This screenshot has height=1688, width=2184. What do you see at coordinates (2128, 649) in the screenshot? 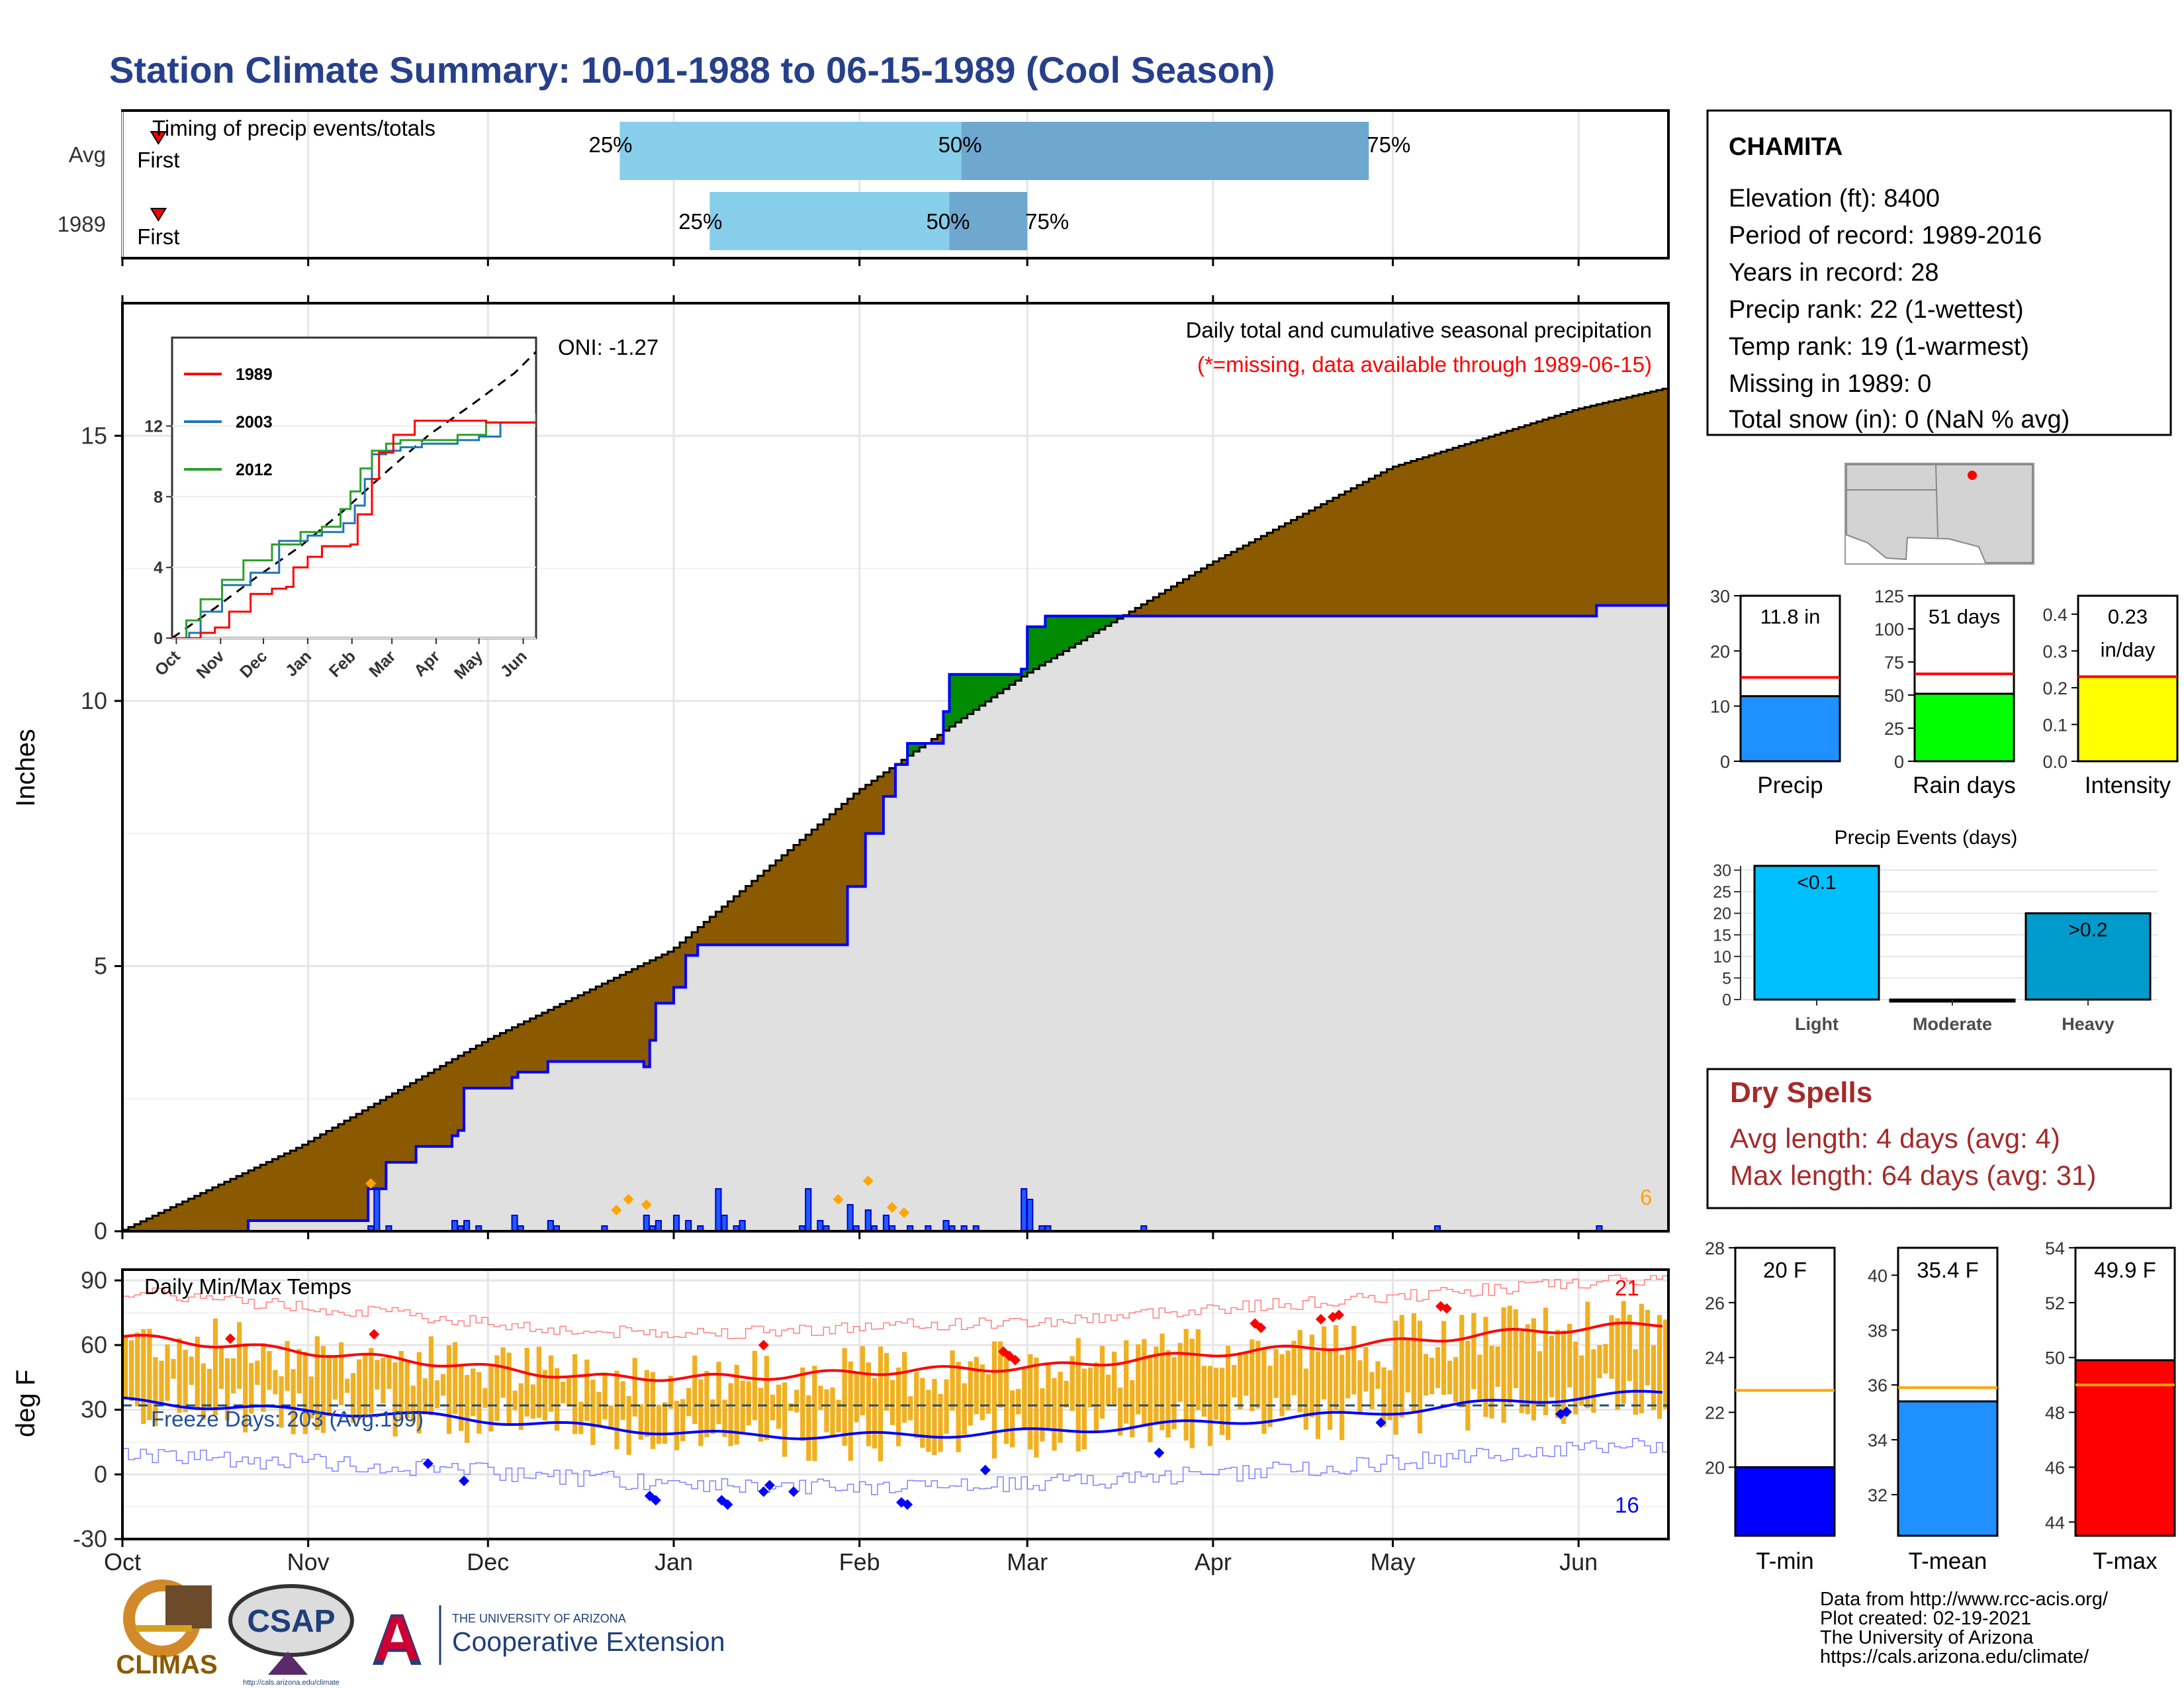
I see `mini-bar-value-unit: in/day` at bounding box center [2128, 649].